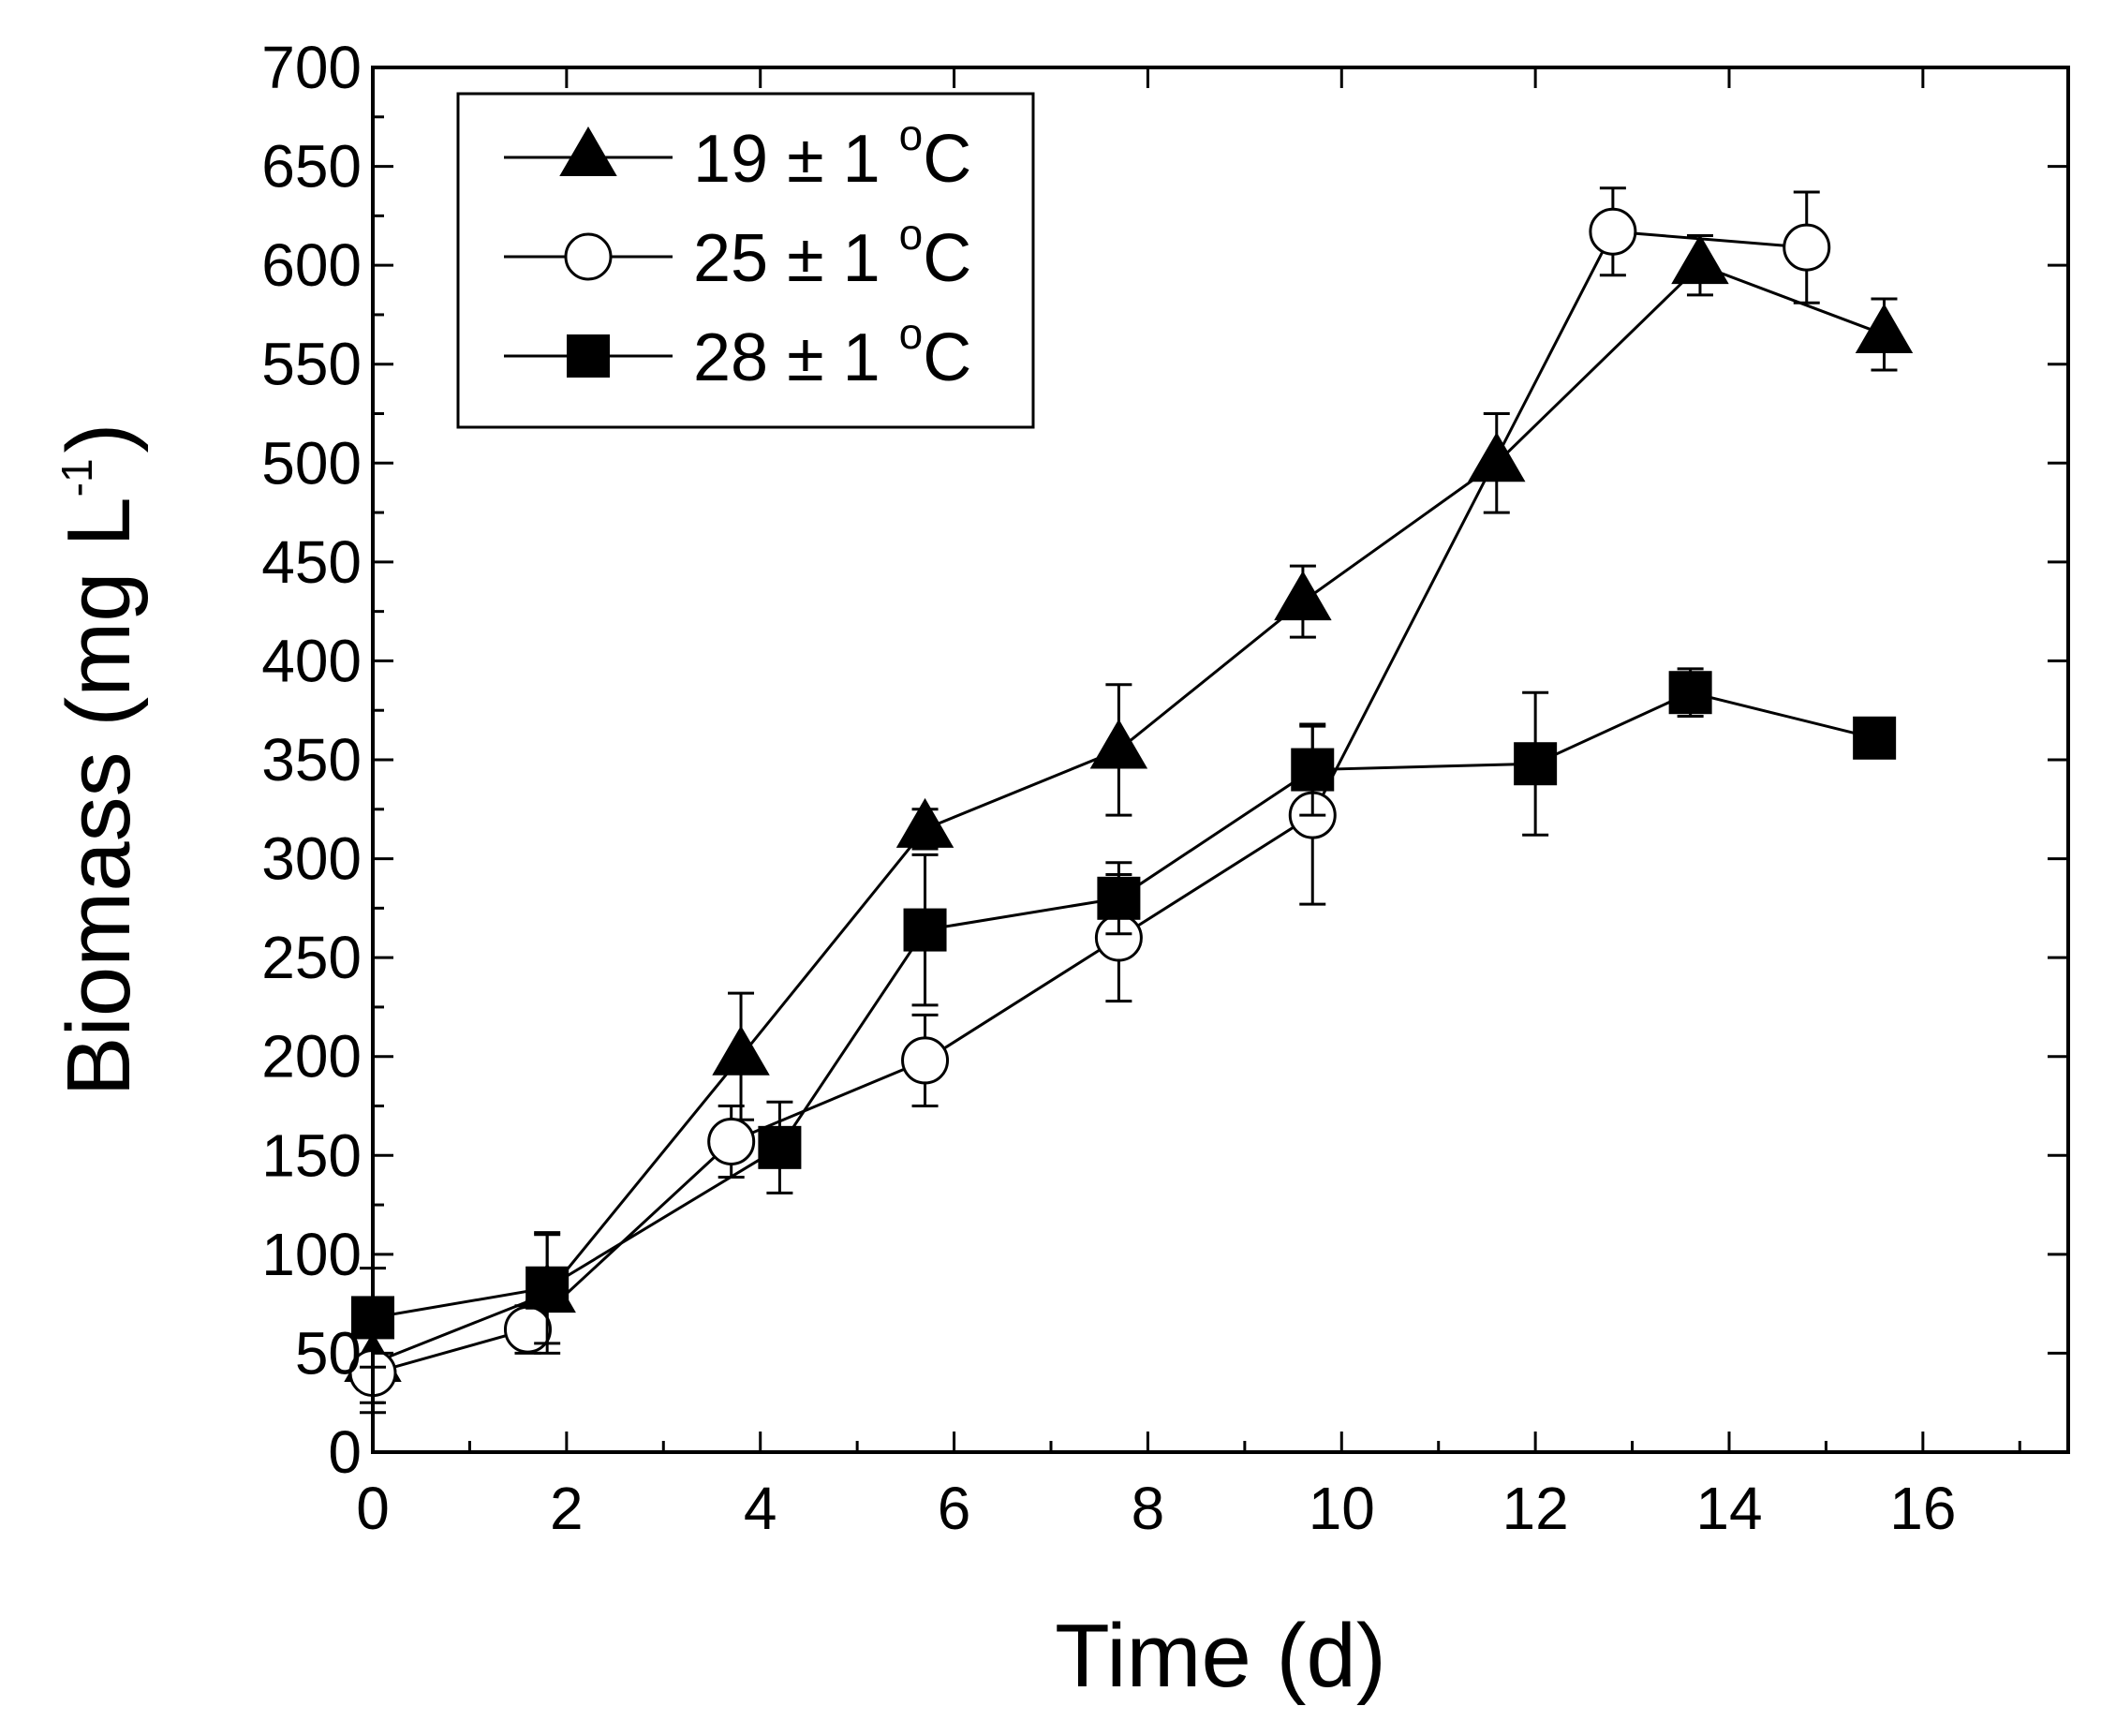  I want to click on x-tick-label: 8, so click(1149, 1509).